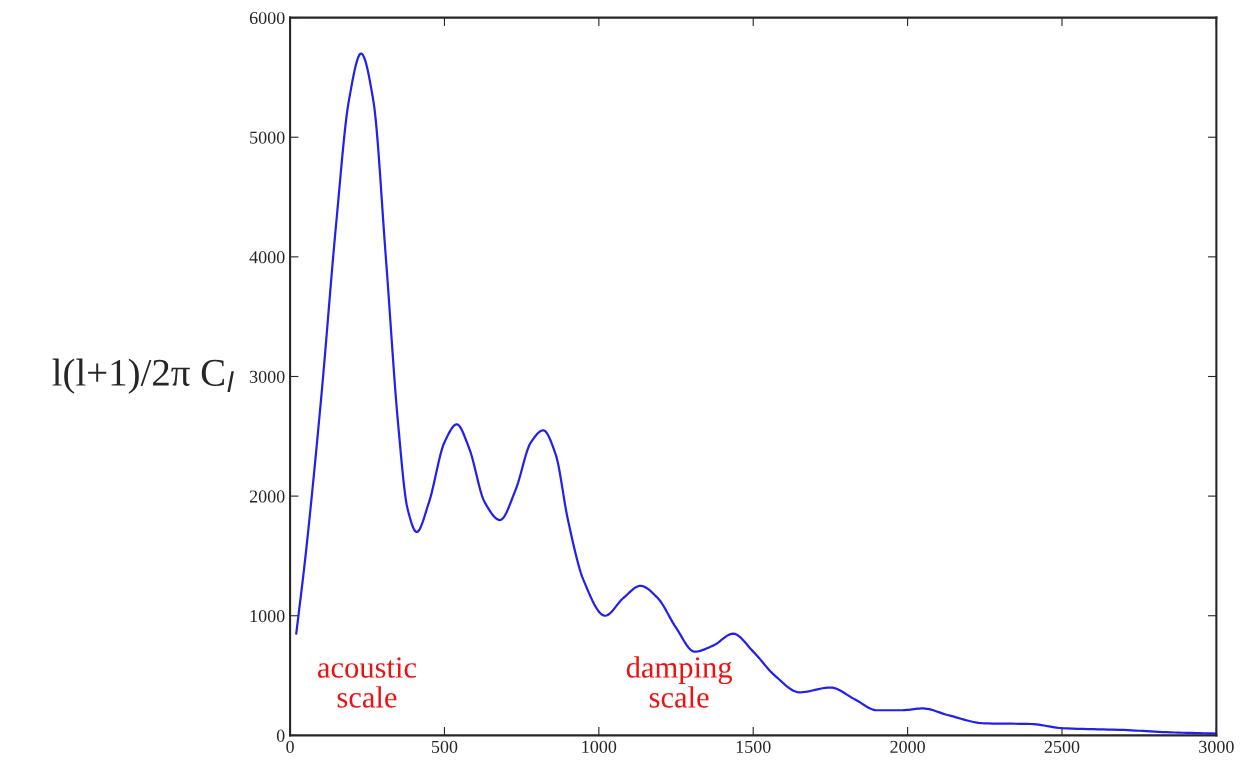  I want to click on x-tick-label: 1500, so click(753, 746).